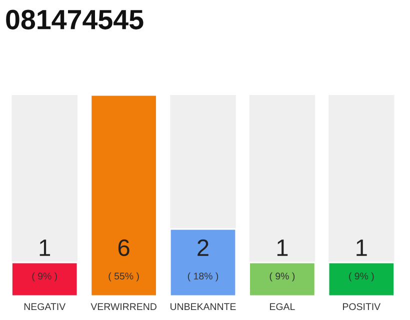 This screenshot has height=320, width=410. What do you see at coordinates (362, 306) in the screenshot?
I see `x-tick-label: POSITIV` at bounding box center [362, 306].